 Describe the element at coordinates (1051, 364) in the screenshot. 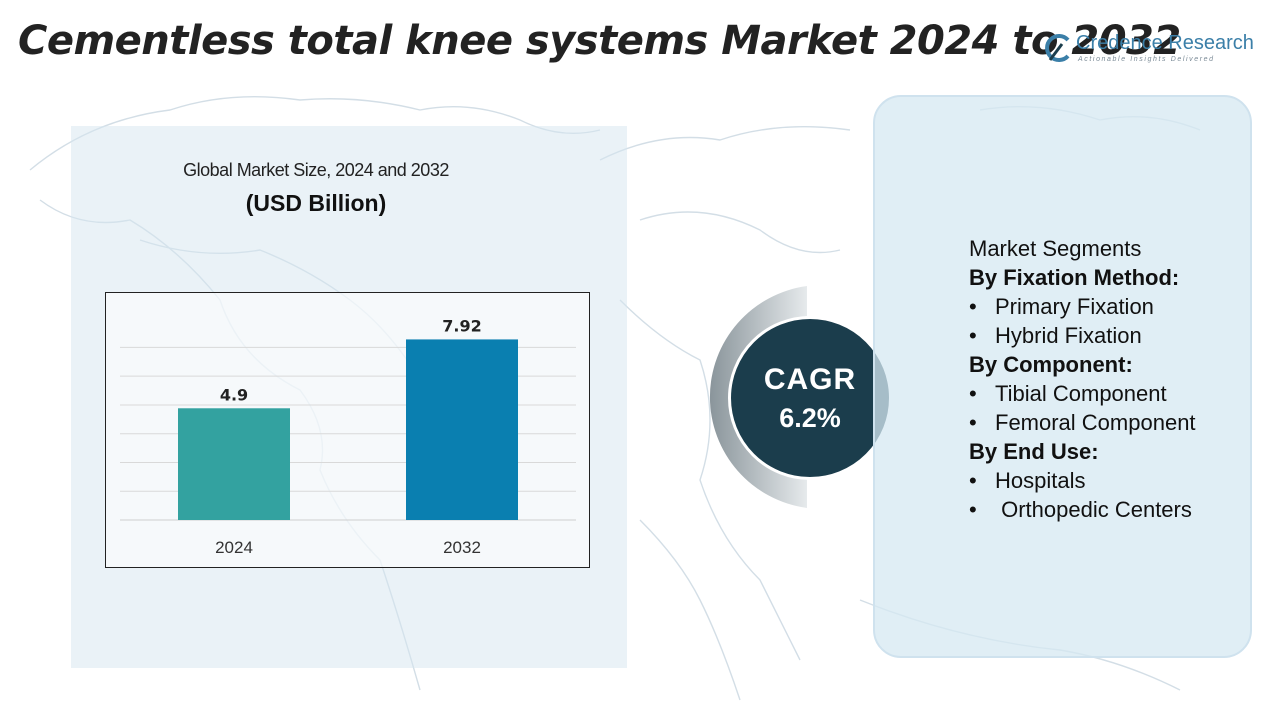

I see `segment-group-title: By Component:` at that location.